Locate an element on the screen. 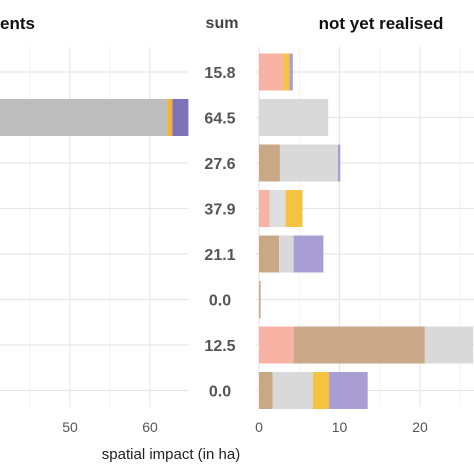 This screenshot has height=474, width=474. sum-value: 21.1 is located at coordinates (219, 255).